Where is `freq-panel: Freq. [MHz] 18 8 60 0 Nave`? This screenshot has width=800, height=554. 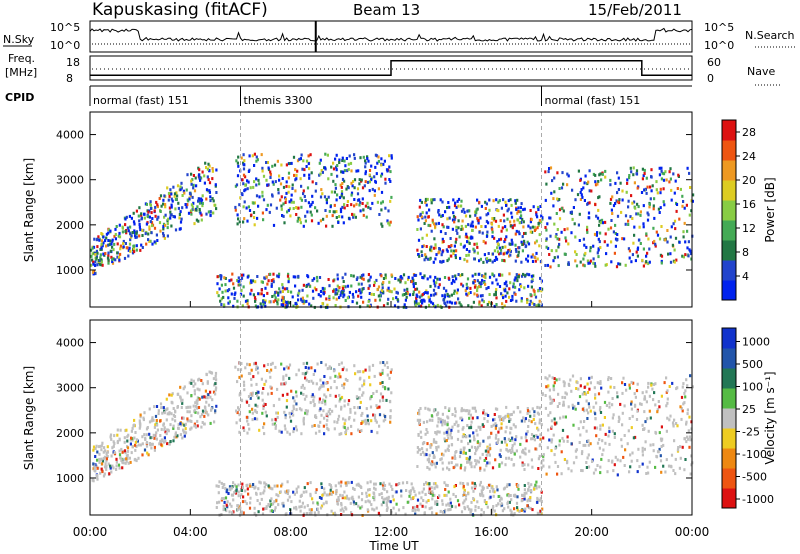
freq-panel: Freq. [MHz] 18 8 60 0 Nave is located at coordinates (392, 69).